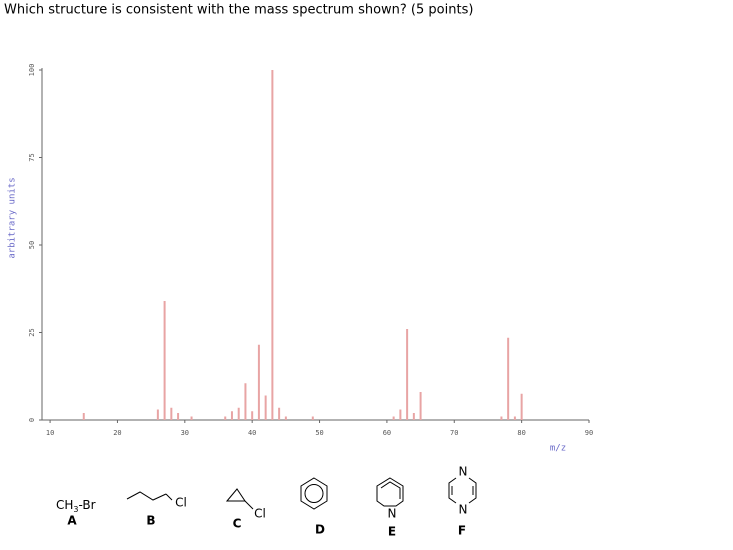 Image resolution: width=733 pixels, height=550 pixels. Describe the element at coordinates (454, 433) in the screenshot. I see `x-tick-label: 70` at that location.